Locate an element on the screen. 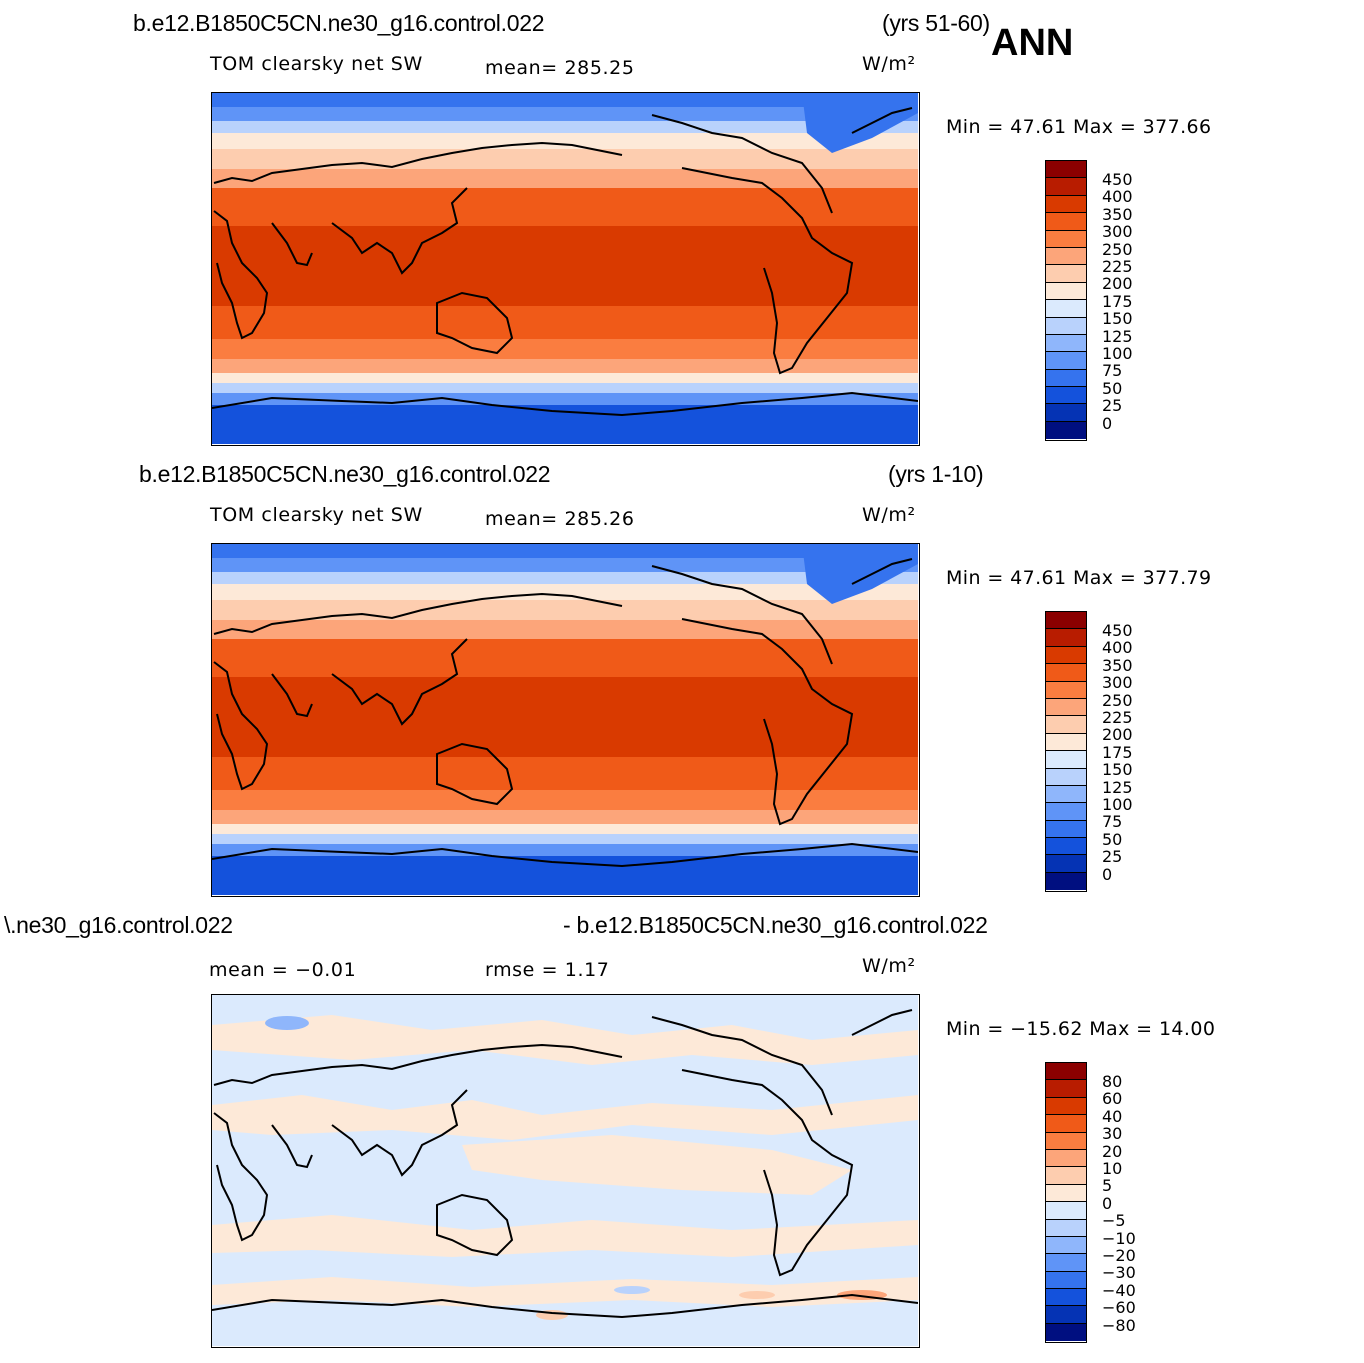 This screenshot has width=1364, height=1363. panel3-case-subtracted: - b.e12.B1850C5CN.ne30_g16.control.022 is located at coordinates (775, 925).